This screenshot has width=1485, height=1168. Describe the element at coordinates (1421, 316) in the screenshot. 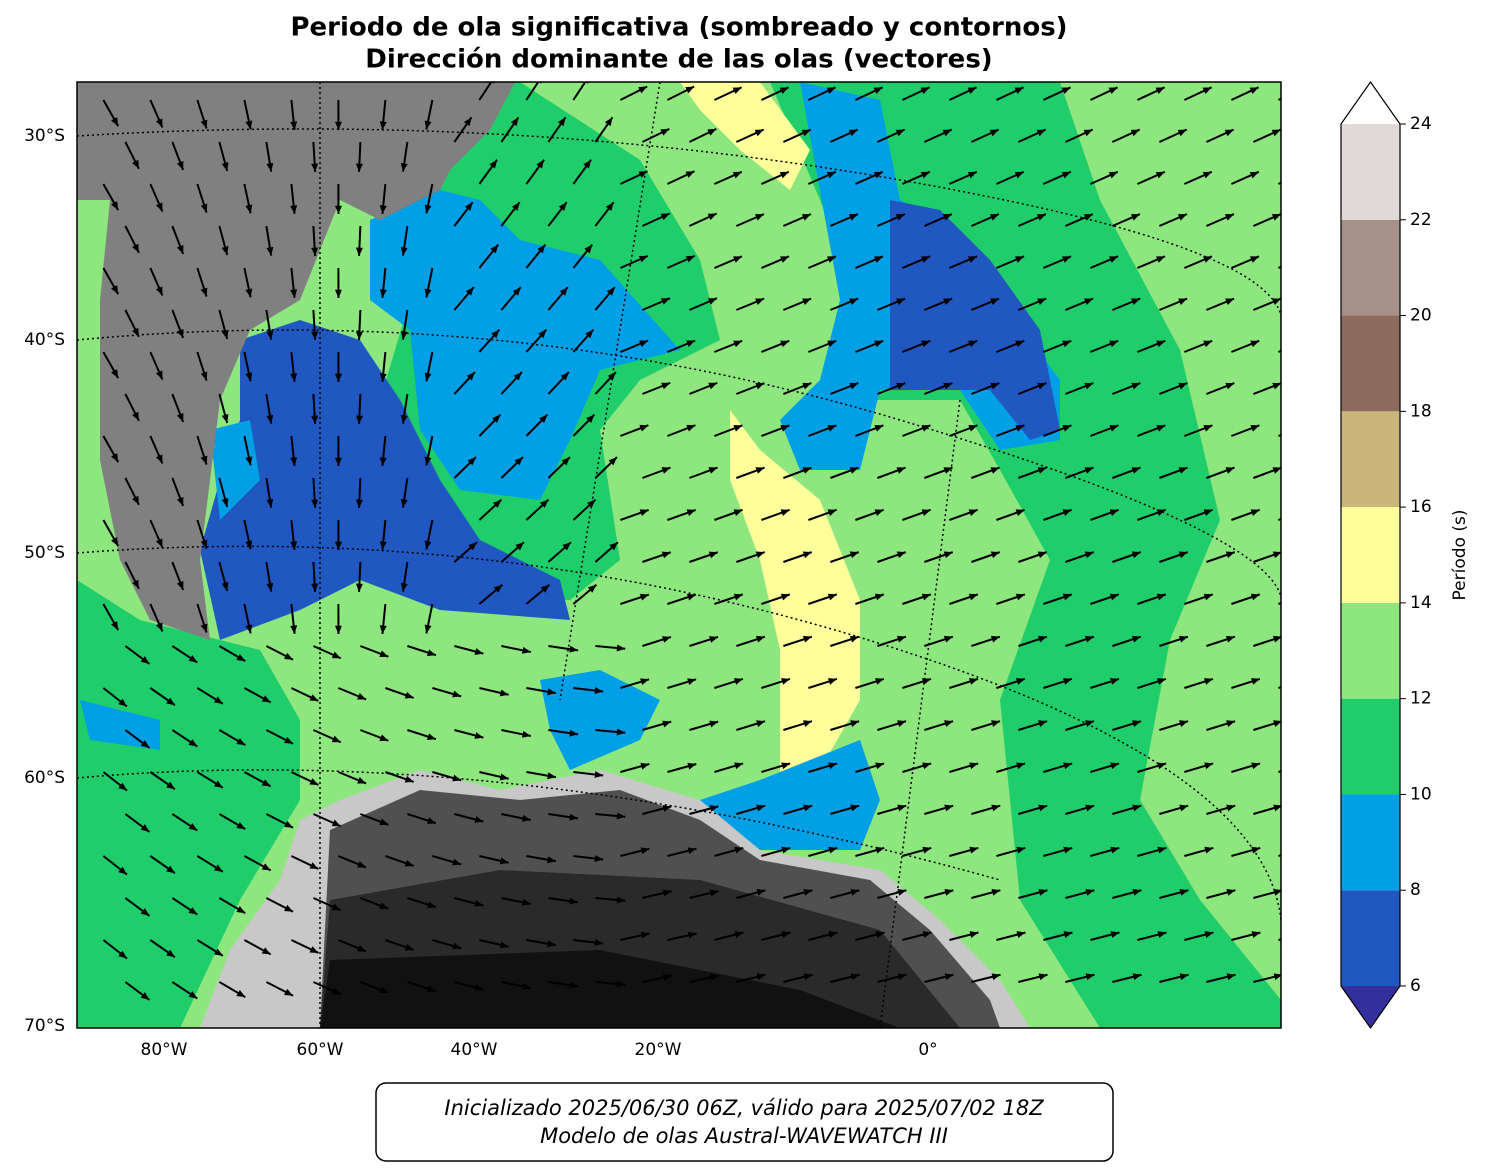

I see `colorbar-tick-label: 20` at that location.